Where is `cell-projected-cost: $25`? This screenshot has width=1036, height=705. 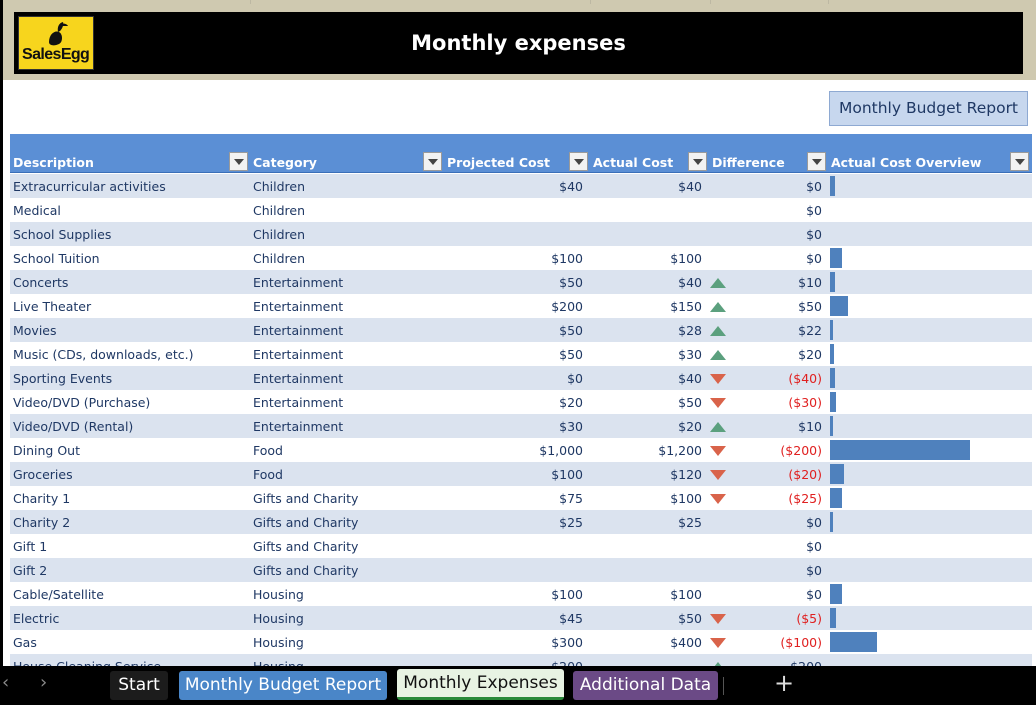 cell-projected-cost: $25 is located at coordinates (511, 522).